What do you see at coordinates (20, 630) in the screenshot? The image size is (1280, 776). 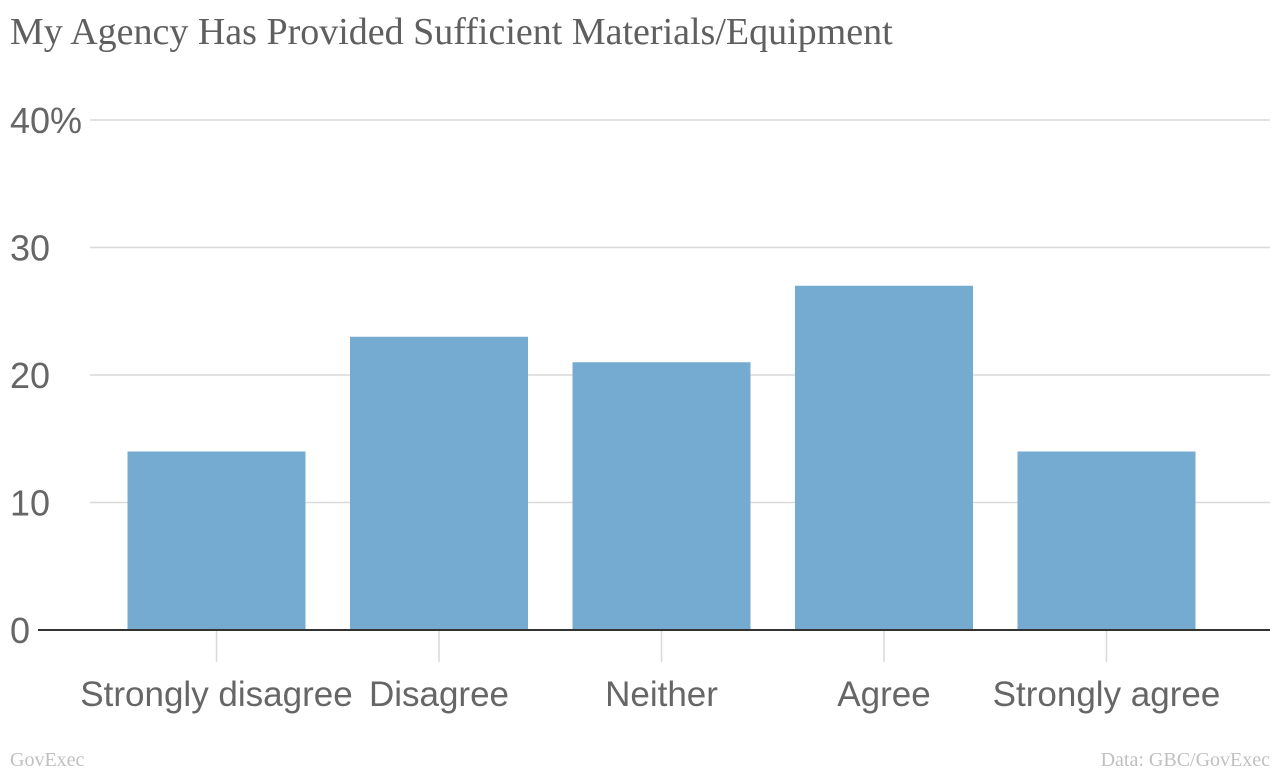 I see `y-tick-label: 0` at bounding box center [20, 630].